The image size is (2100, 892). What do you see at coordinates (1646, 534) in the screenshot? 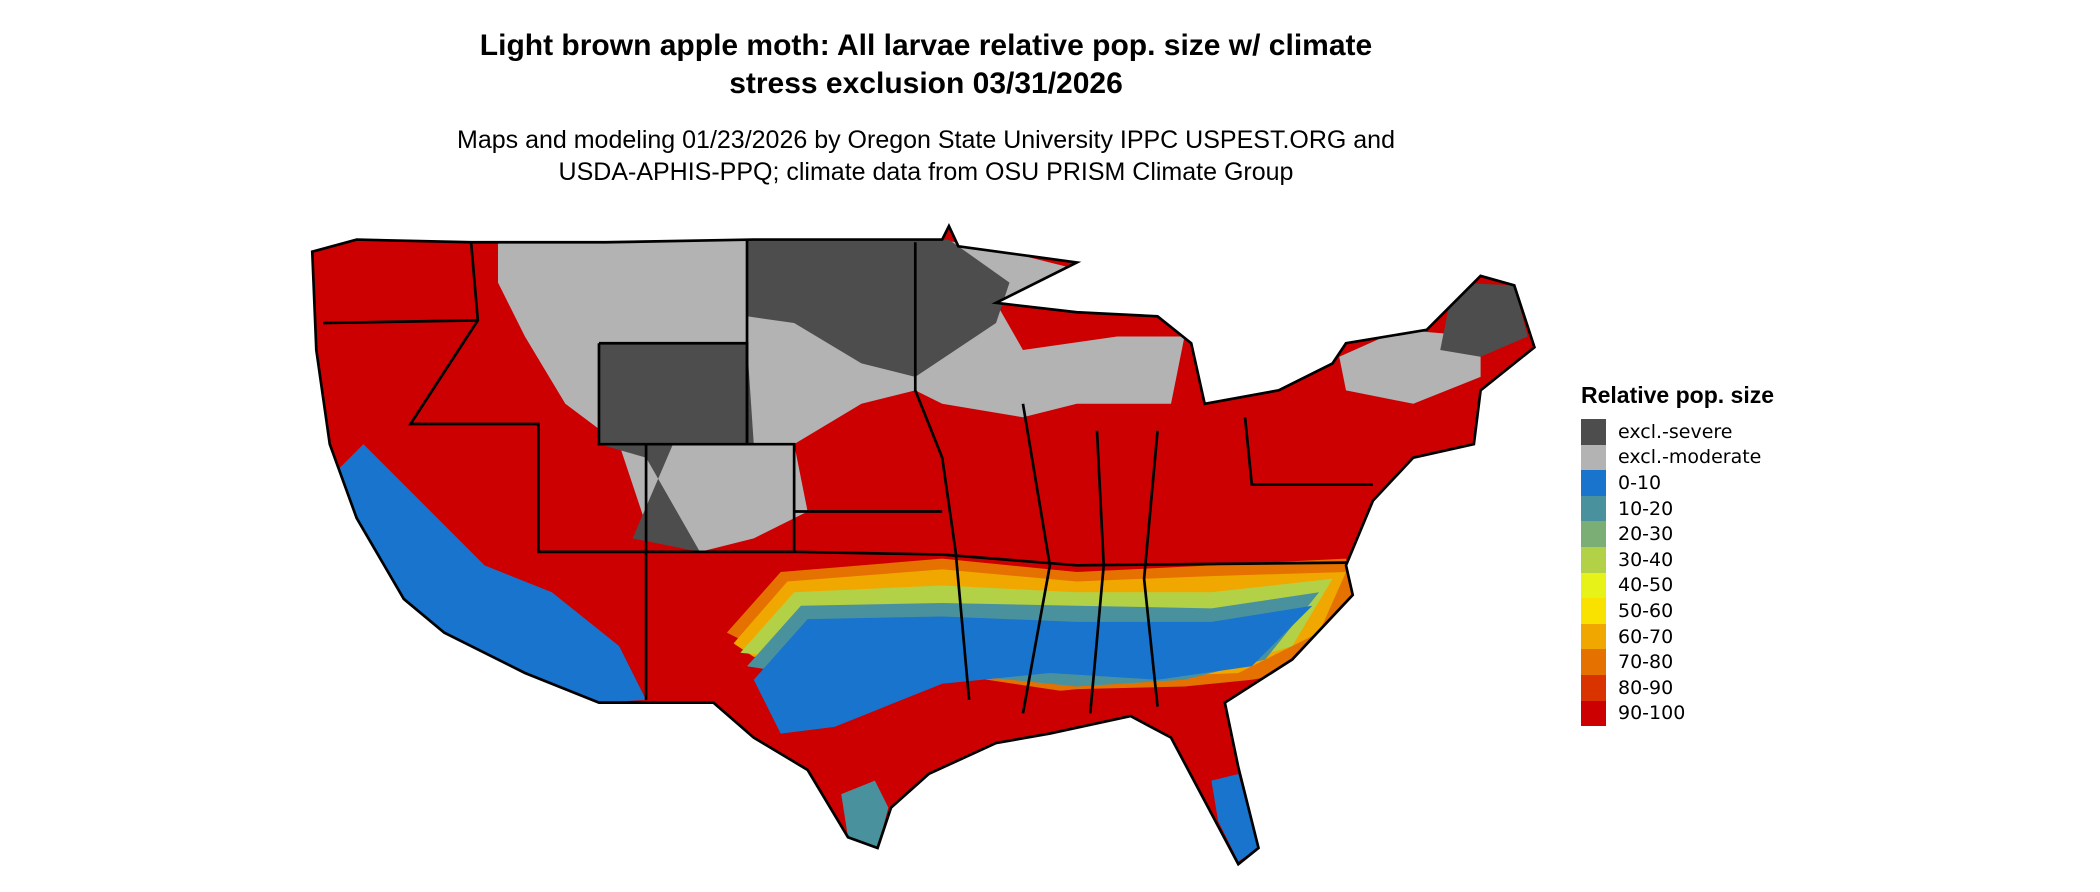
I see `legend-label: 20-30` at bounding box center [1646, 534].